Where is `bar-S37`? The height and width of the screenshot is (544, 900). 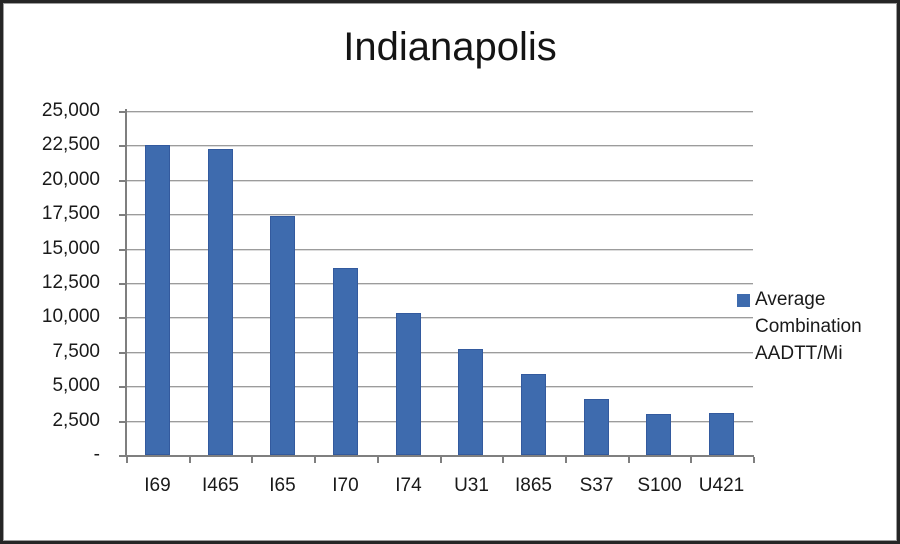 bar-S37 is located at coordinates (596, 427).